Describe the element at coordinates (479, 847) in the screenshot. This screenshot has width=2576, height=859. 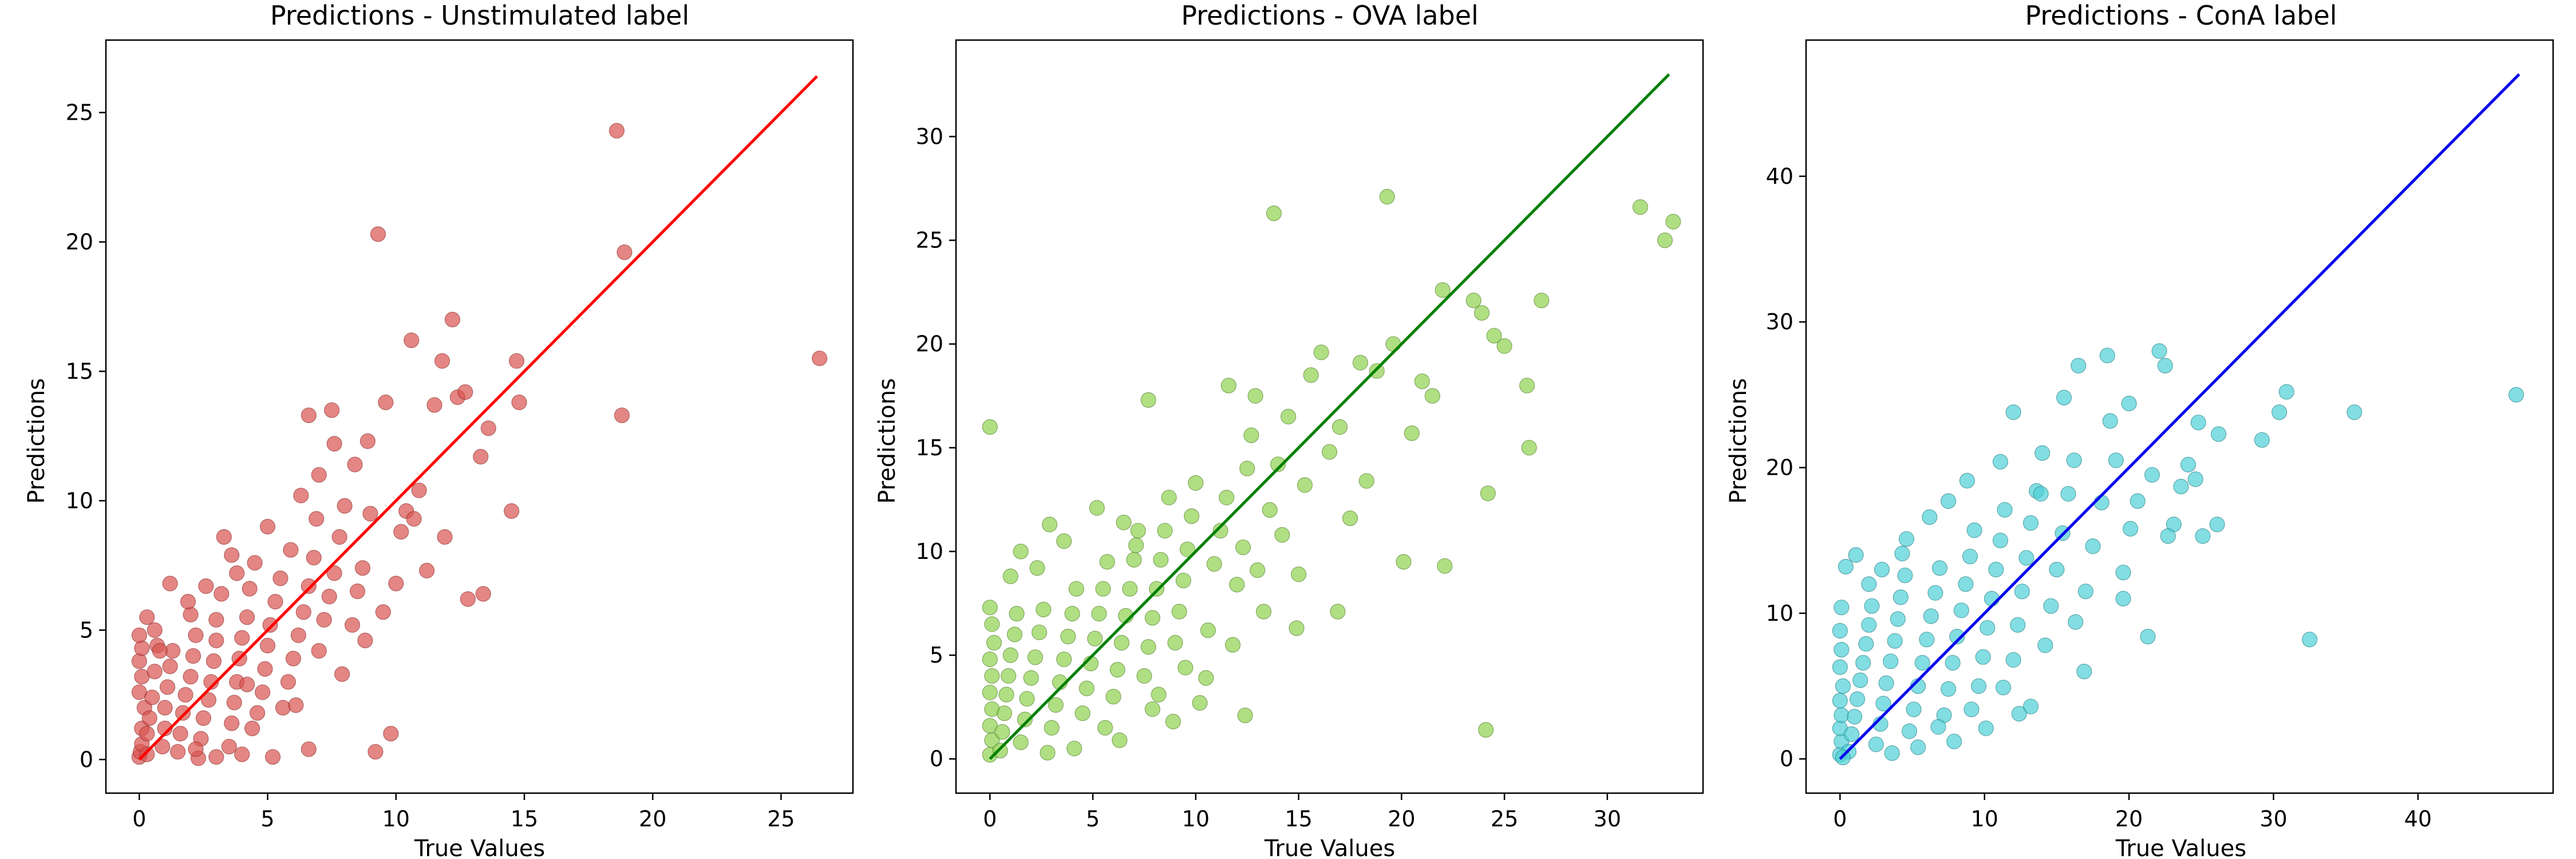
I see `x-axis-label: True Values` at that location.